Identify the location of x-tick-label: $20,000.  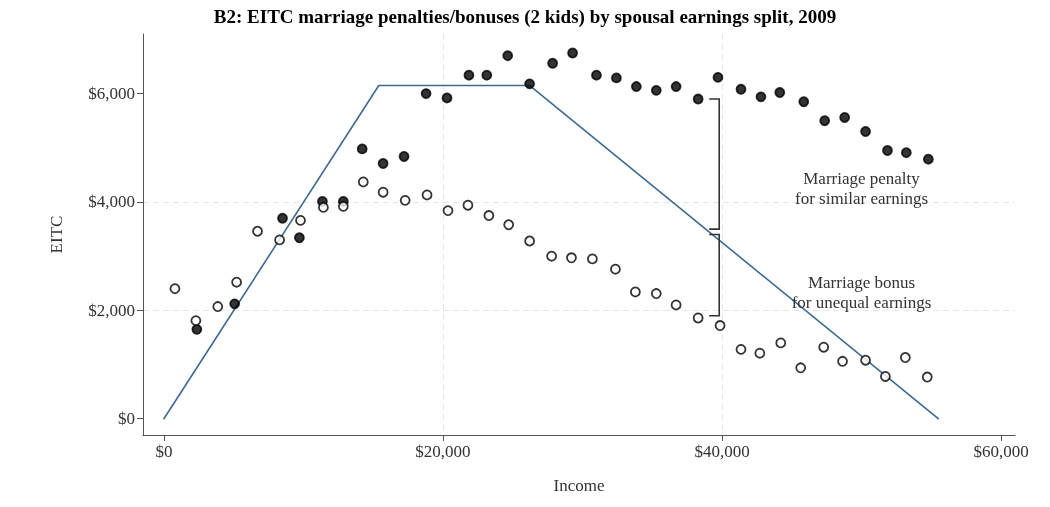
(443, 451).